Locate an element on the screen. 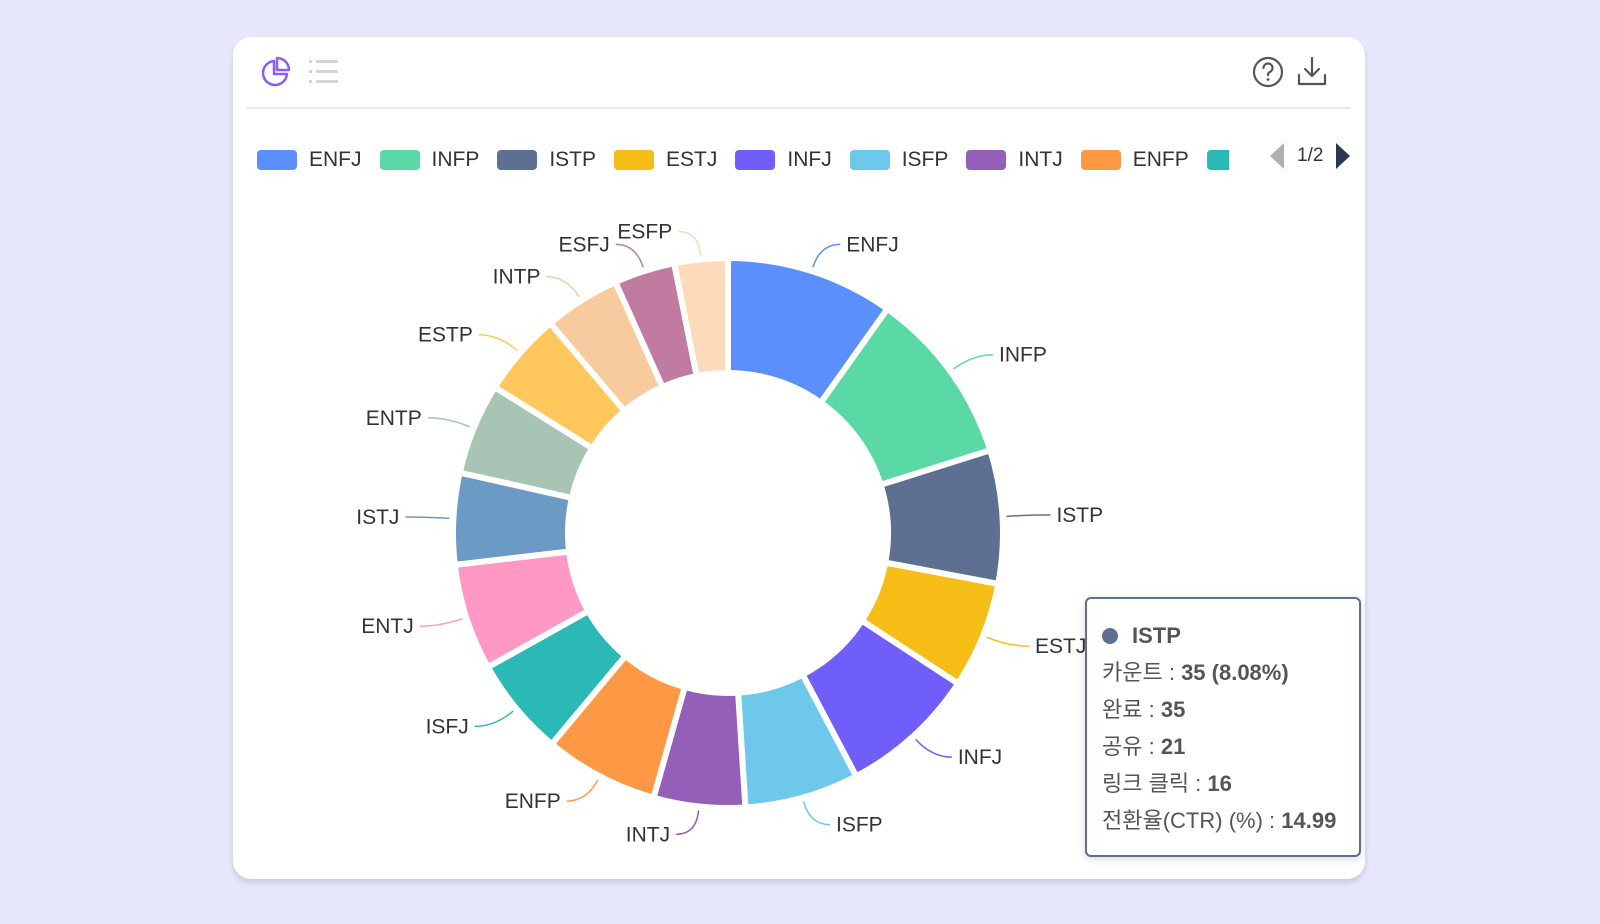 Image resolution: width=1600 pixels, height=924 pixels. slice-label: ISFJ is located at coordinates (447, 726).